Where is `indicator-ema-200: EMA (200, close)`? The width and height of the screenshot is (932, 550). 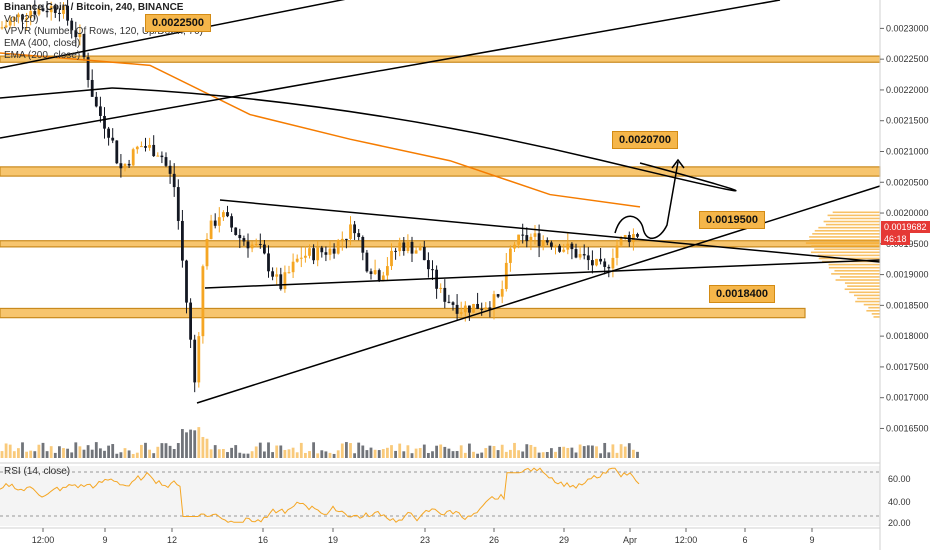 indicator-ema-200: EMA (200, close) is located at coordinates (42, 55).